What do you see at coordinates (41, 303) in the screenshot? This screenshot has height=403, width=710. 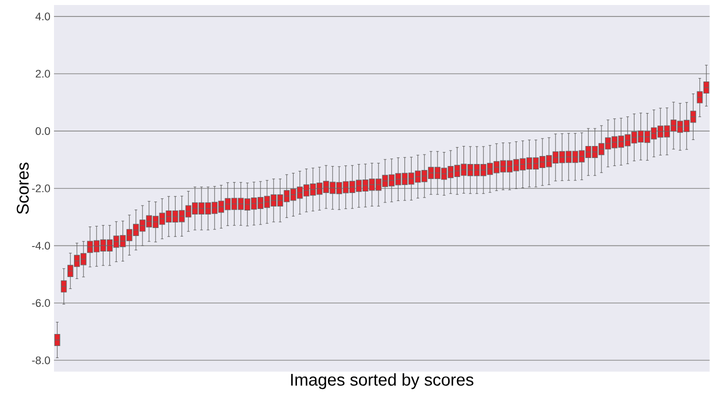 I see `y-tick-label: -6.0` at bounding box center [41, 303].